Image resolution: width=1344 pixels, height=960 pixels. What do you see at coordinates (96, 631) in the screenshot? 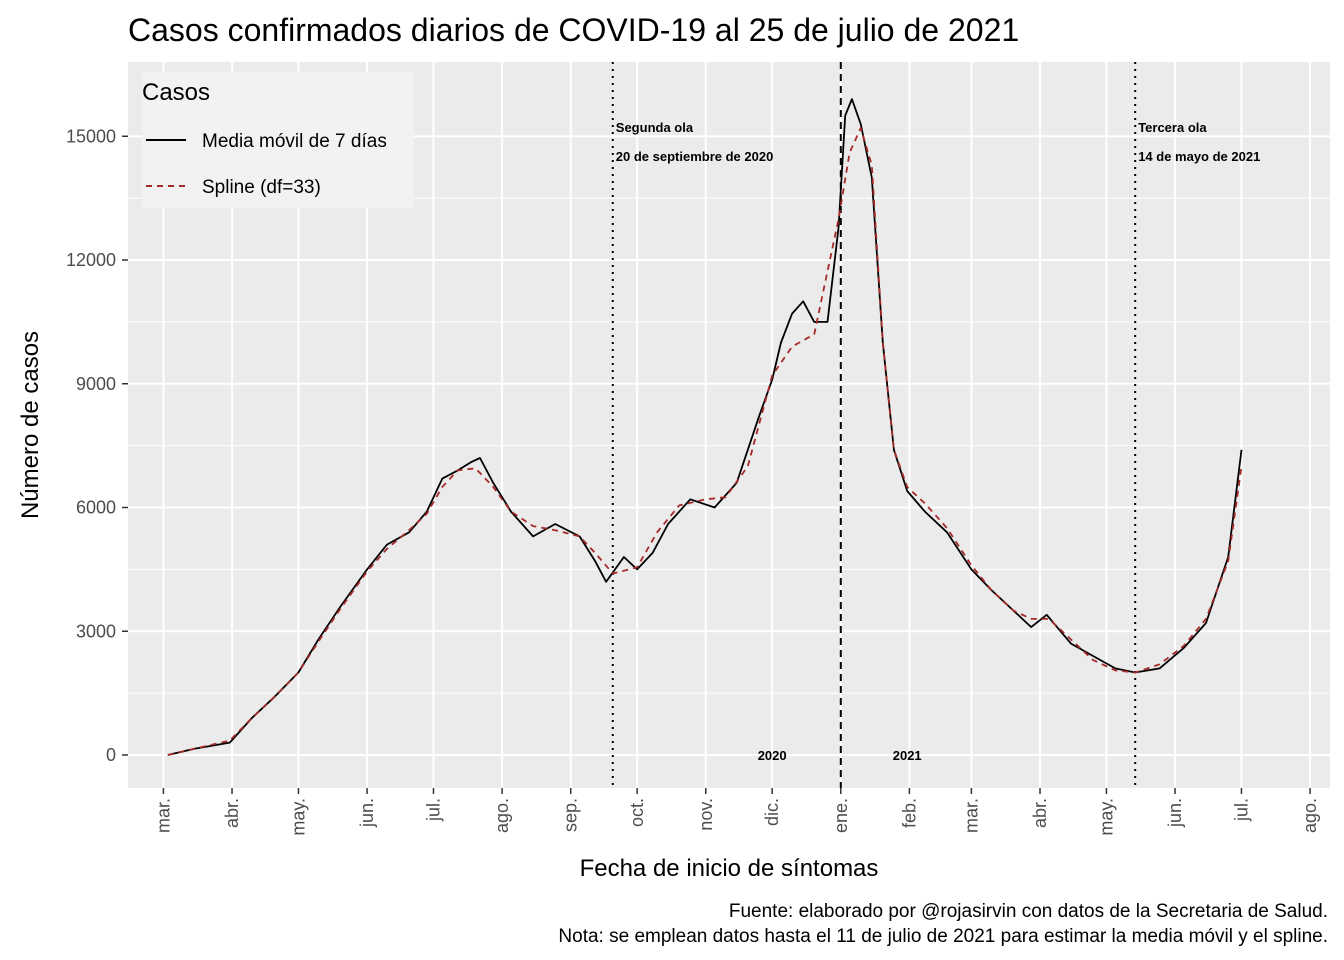
I see `y-tick-label: 3000` at bounding box center [96, 631].